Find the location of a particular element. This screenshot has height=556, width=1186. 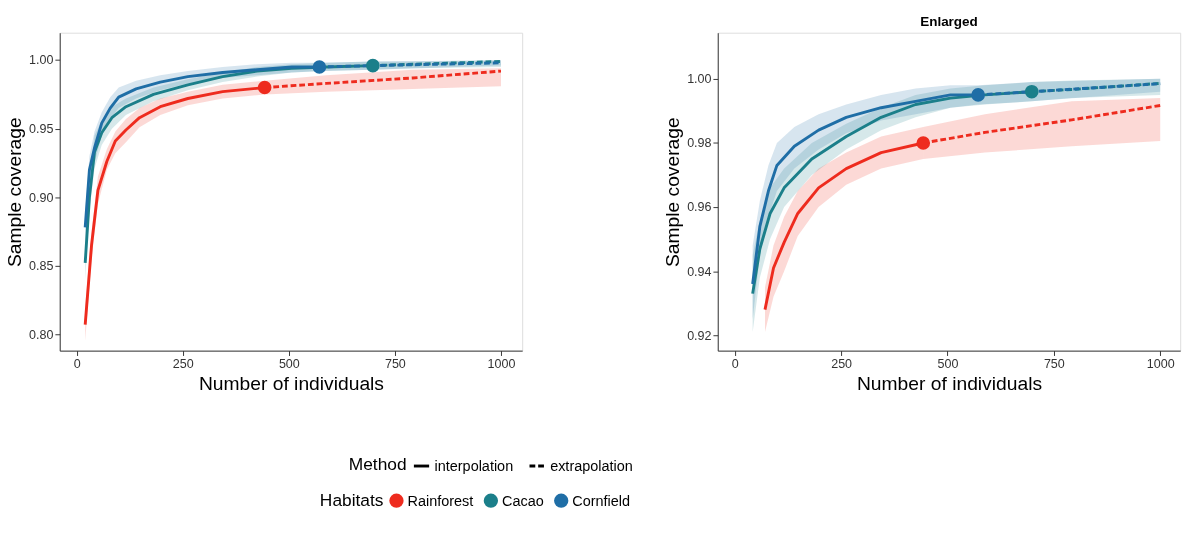

legend-label: Cornfield is located at coordinates (601, 500).